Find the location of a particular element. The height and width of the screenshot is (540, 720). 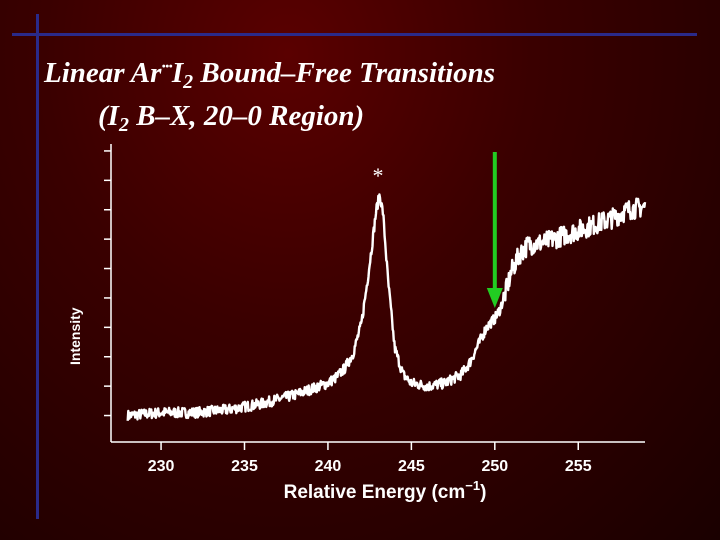

slide-title: Linear Ar···I2 Bound–Free Transitions is located at coordinates (270, 74).